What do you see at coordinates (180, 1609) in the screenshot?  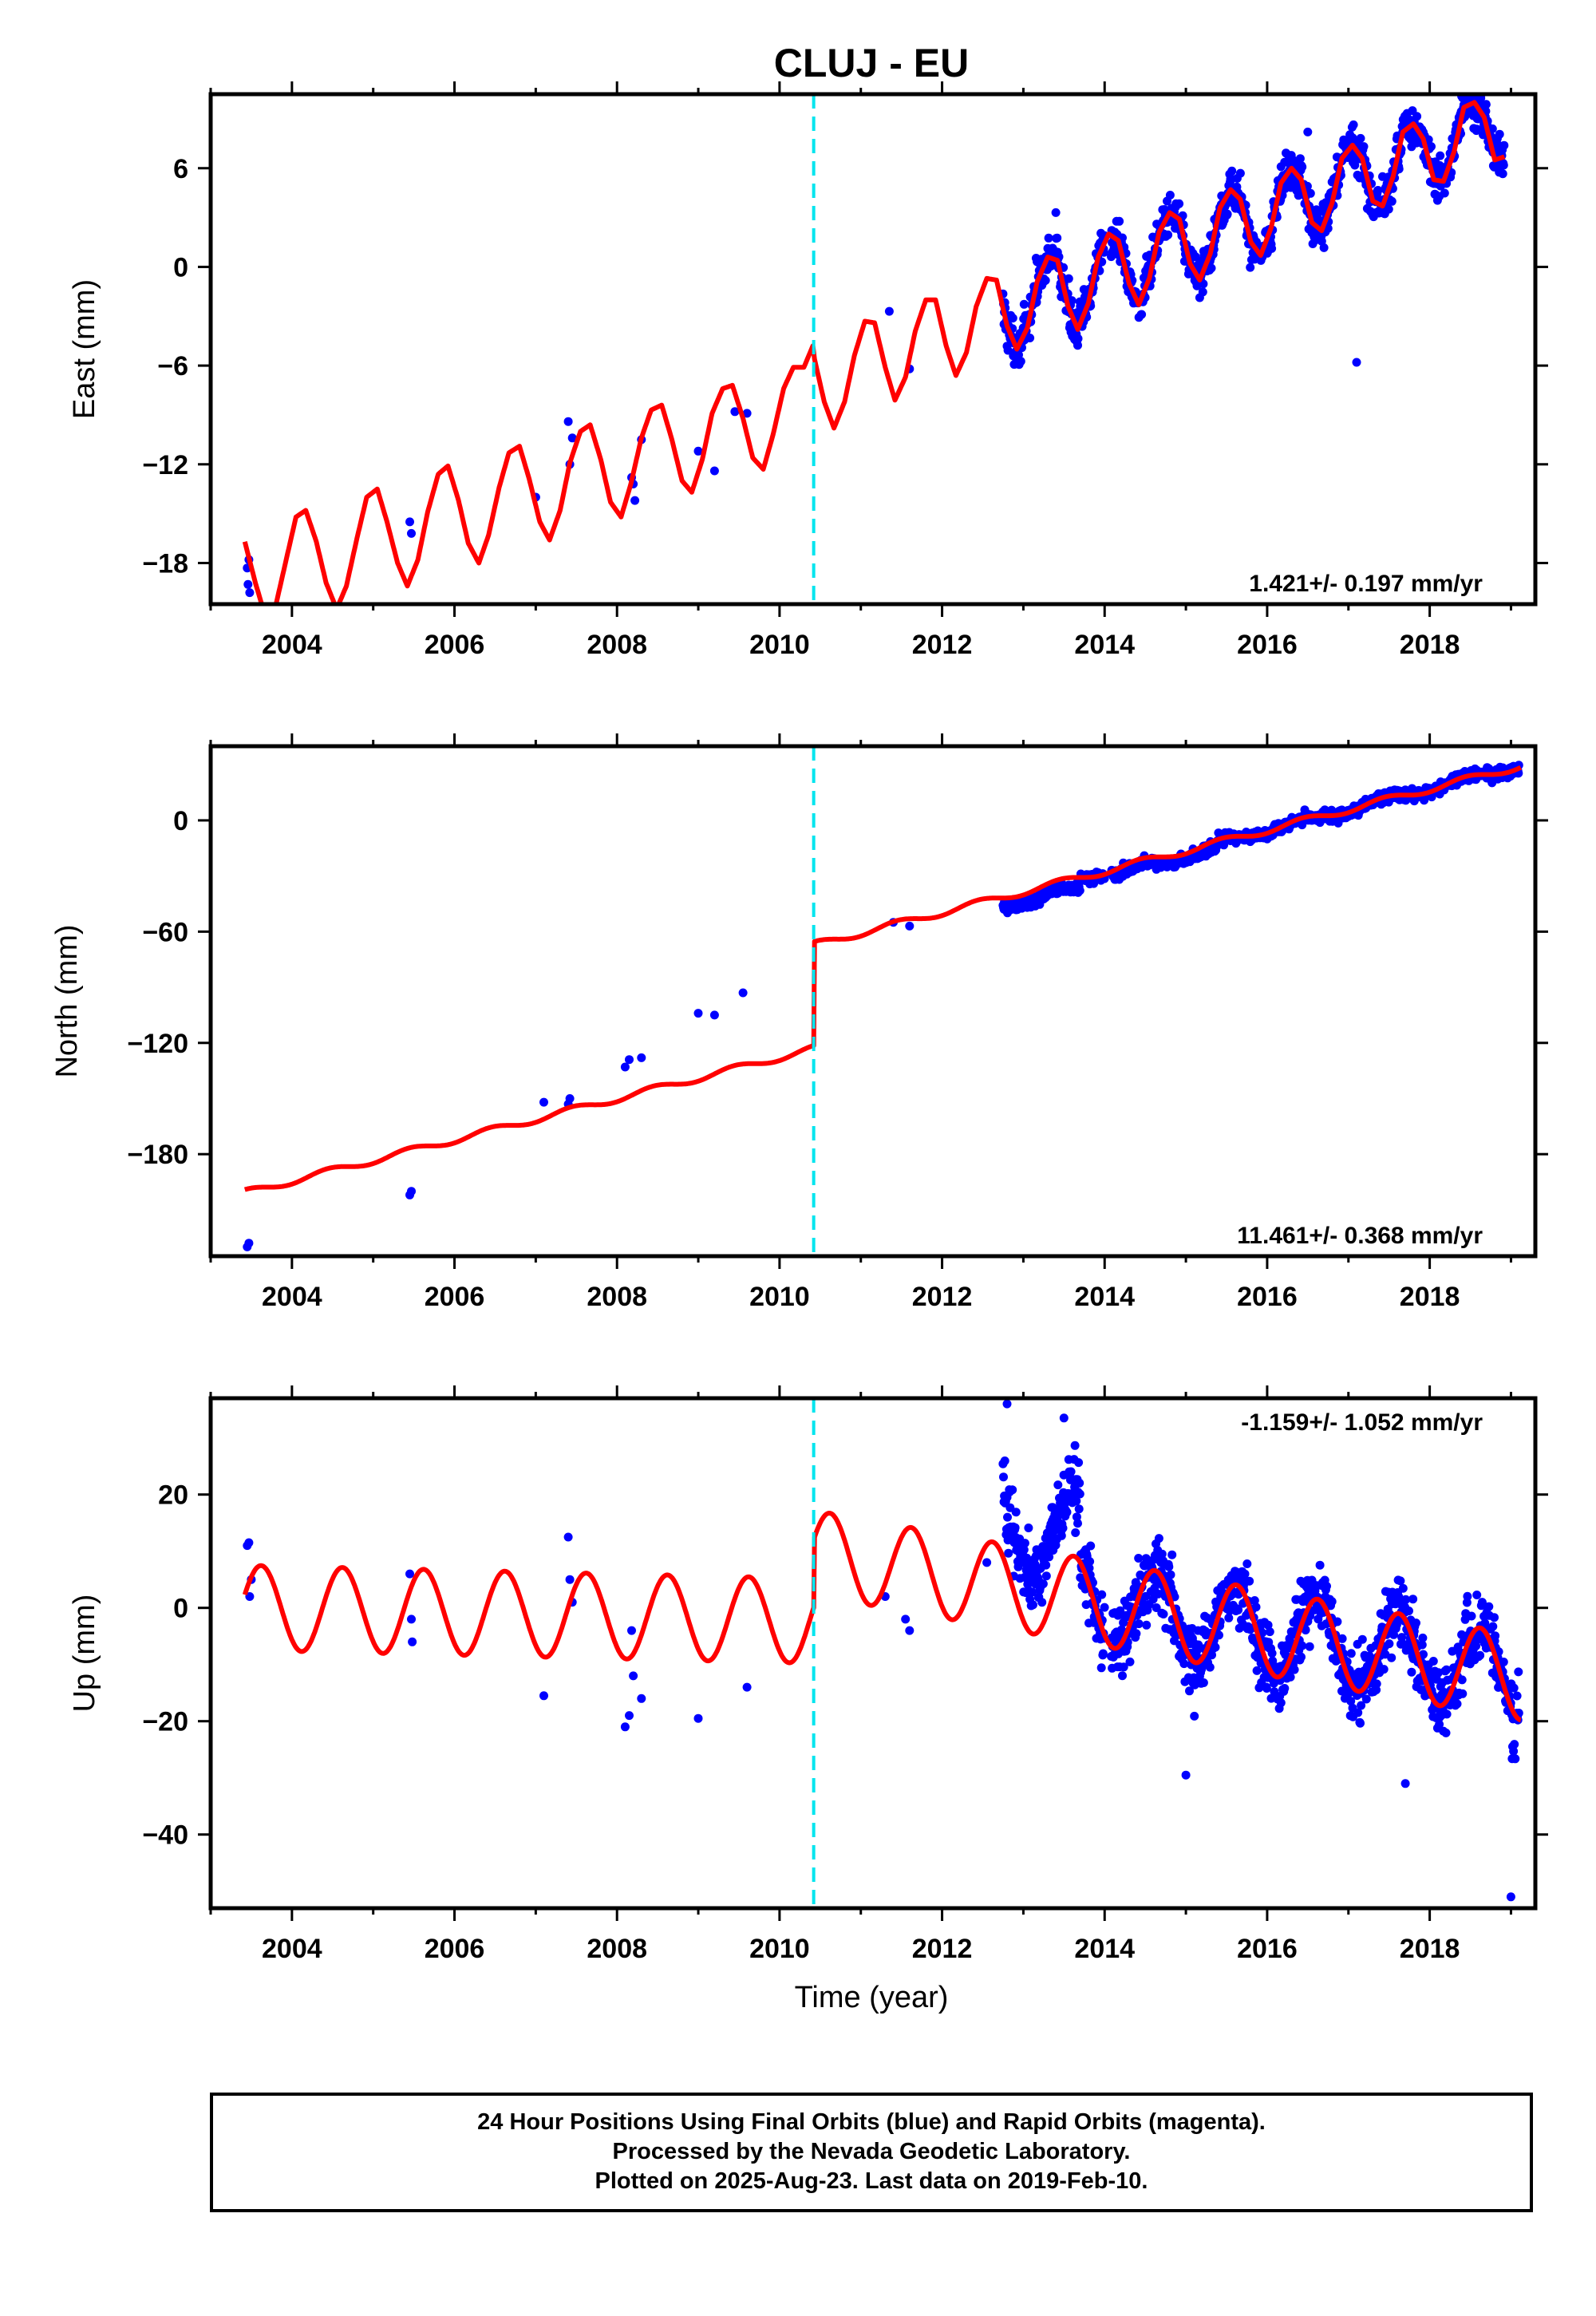 I see `y-tick-label: 0` at bounding box center [180, 1609].